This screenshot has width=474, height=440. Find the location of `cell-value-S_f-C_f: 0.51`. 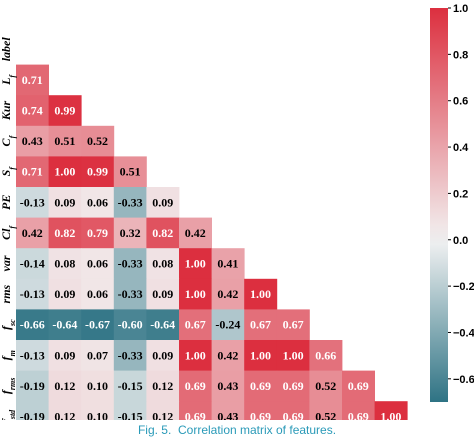

cell-value-S_f-C_f: 0.51 is located at coordinates (130, 172).